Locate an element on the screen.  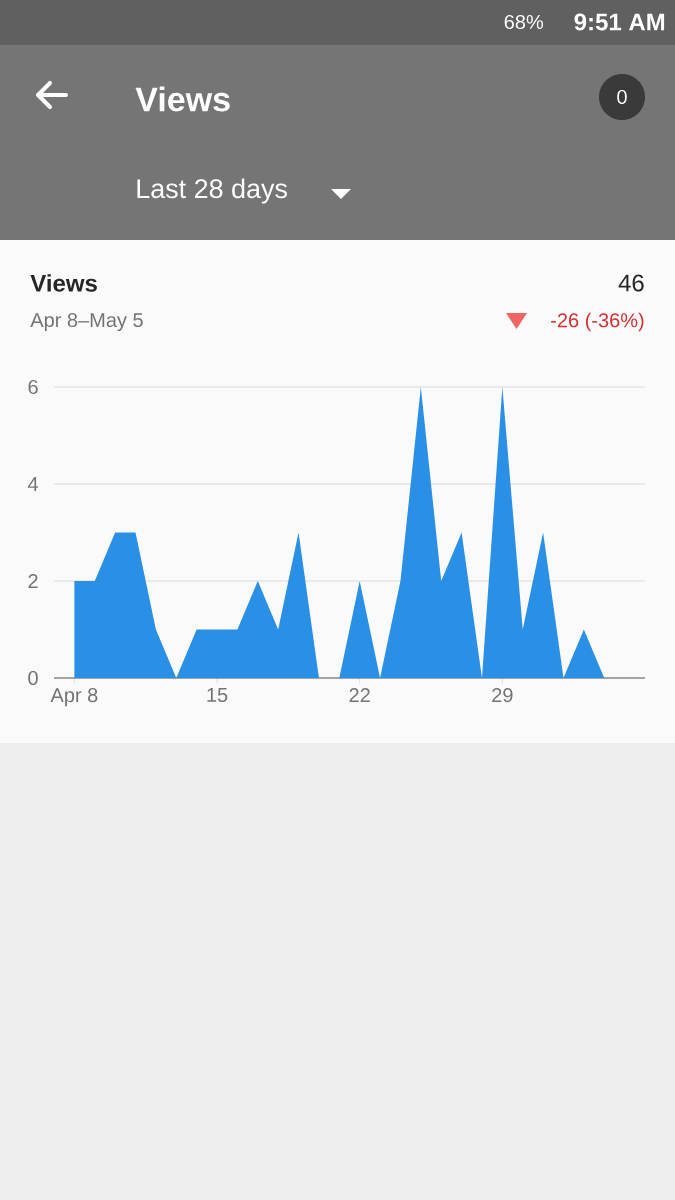
text: 68% is located at coordinates (524, 22).